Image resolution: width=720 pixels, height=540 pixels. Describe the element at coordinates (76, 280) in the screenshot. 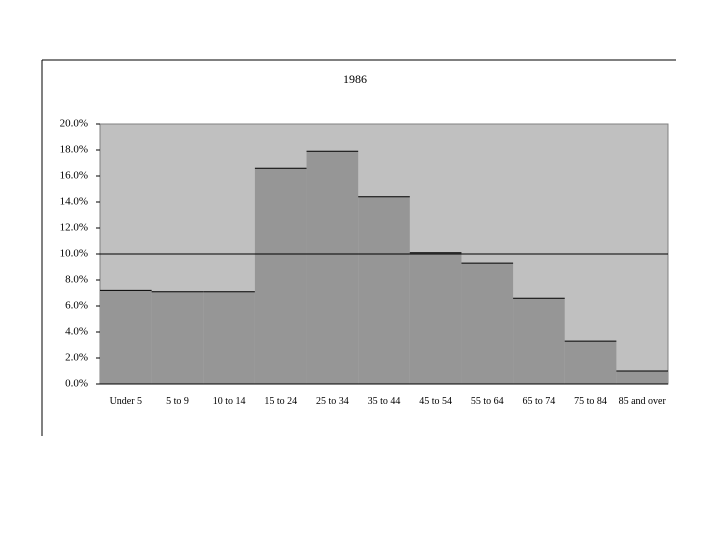

I see `y-tick-label: 8.0%` at that location.